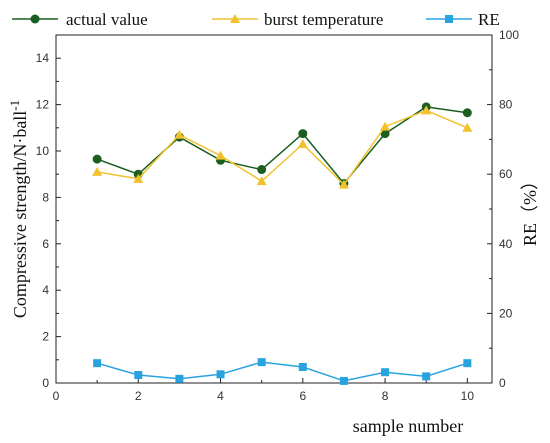 Image resolution: width=550 pixels, height=443 pixels. I want to click on y-axis-title-left-sup: -1, so click(14, 105).